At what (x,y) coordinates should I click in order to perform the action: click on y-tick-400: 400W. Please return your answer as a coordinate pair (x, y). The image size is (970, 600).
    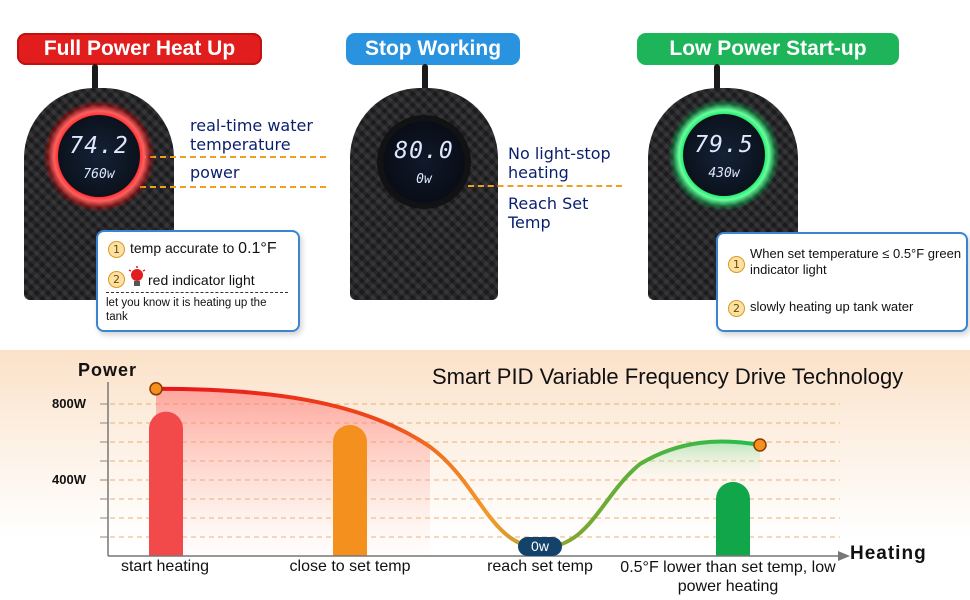
    Looking at the image, I should click on (69, 479).